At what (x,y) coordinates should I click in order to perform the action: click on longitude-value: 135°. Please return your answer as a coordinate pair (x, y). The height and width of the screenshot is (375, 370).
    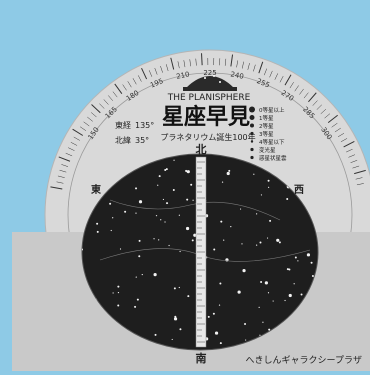
    Looking at the image, I should click on (144, 125).